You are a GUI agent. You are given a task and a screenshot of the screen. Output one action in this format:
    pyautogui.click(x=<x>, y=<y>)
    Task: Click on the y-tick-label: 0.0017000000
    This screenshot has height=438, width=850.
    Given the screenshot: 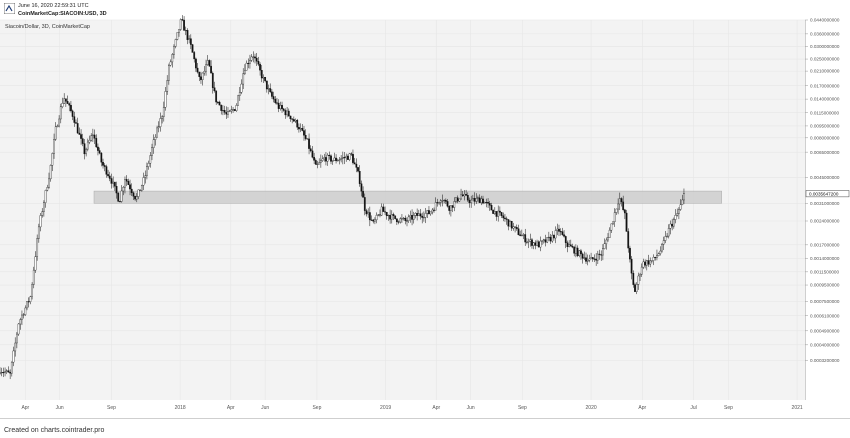 What is the action you would take?
    pyautogui.click(x=825, y=244)
    